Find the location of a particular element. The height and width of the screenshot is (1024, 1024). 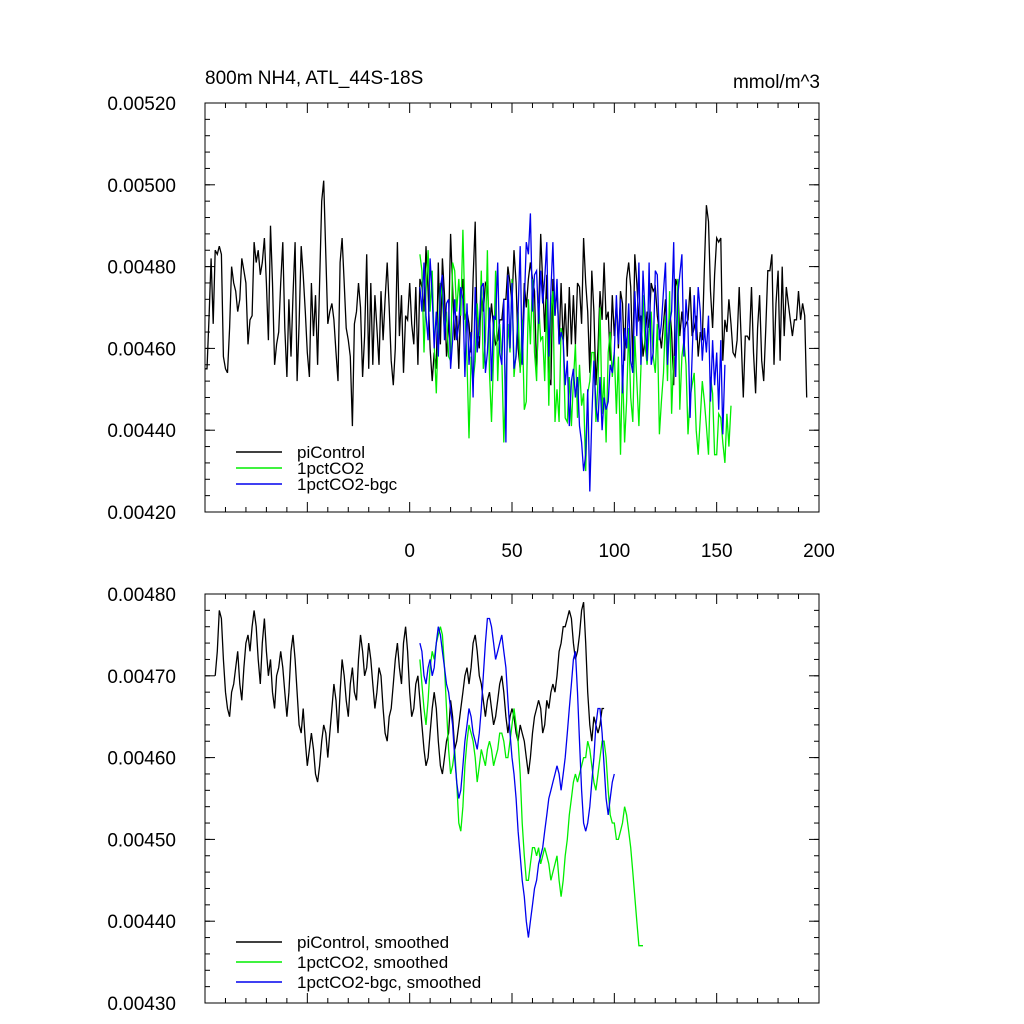

x-tick-label: 50 is located at coordinates (511, 551).